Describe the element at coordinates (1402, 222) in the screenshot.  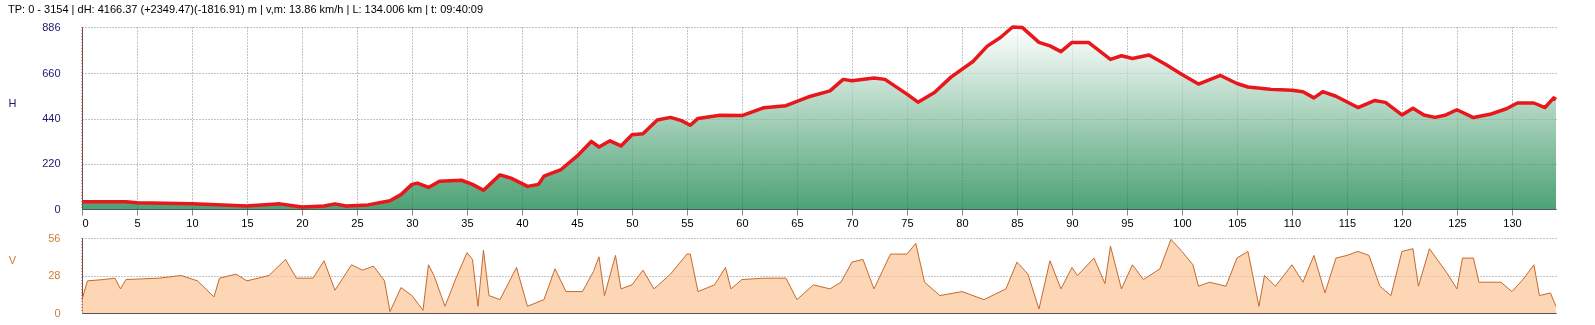
I see `x-tick-label: 120` at that location.